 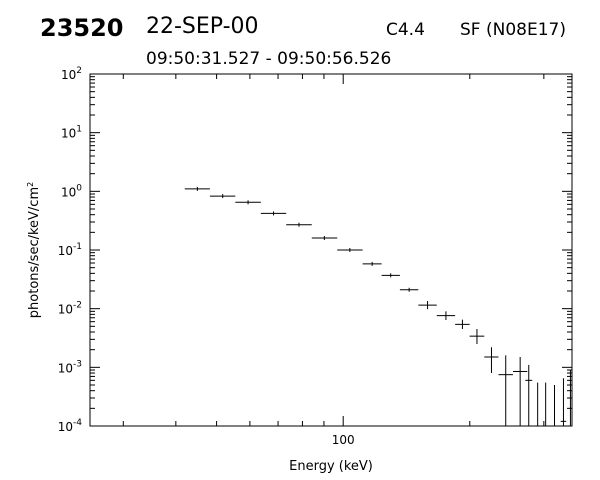 What do you see at coordinates (79, 71) in the screenshot?
I see `y-tick-label-exponent: 2` at bounding box center [79, 71].